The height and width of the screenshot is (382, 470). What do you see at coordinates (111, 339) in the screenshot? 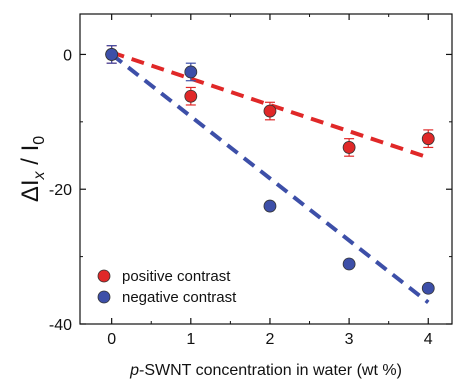
I see `x-tick-label: 0` at bounding box center [111, 339].